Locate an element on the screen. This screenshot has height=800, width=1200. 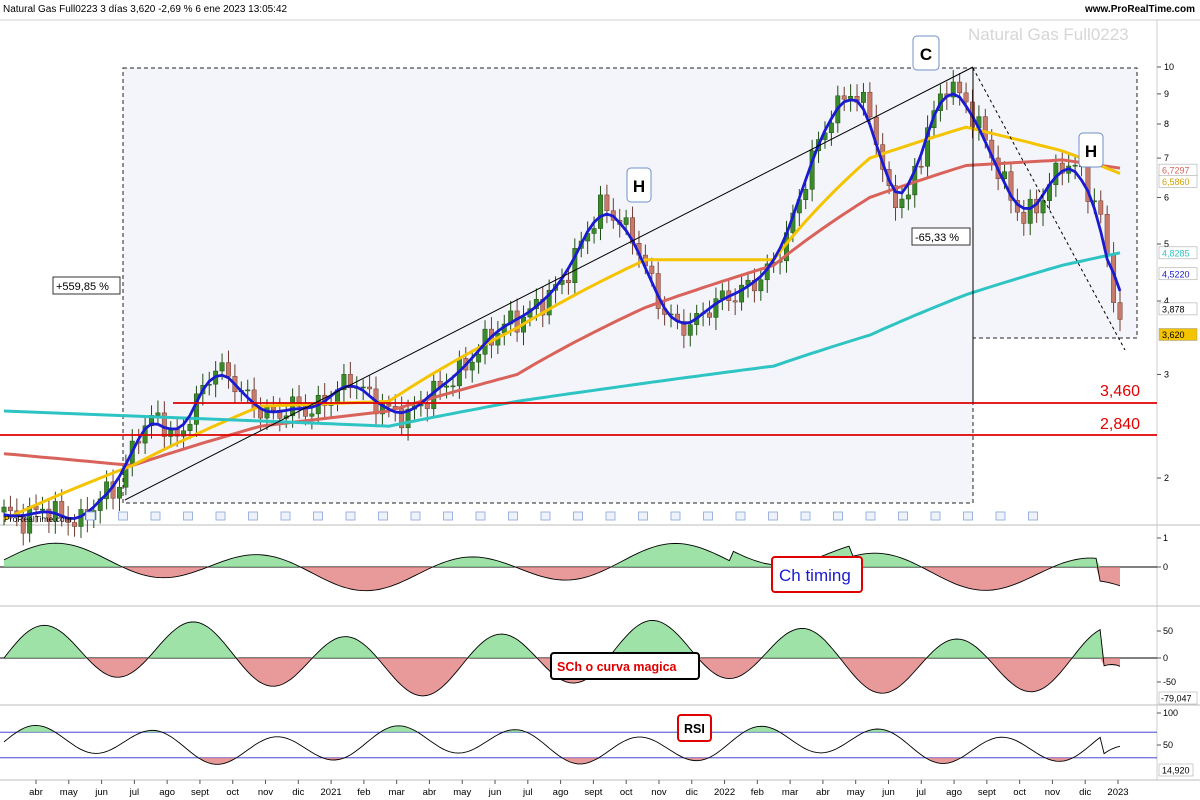
rsi-value-label: 14,920 is located at coordinates (1176, 771).